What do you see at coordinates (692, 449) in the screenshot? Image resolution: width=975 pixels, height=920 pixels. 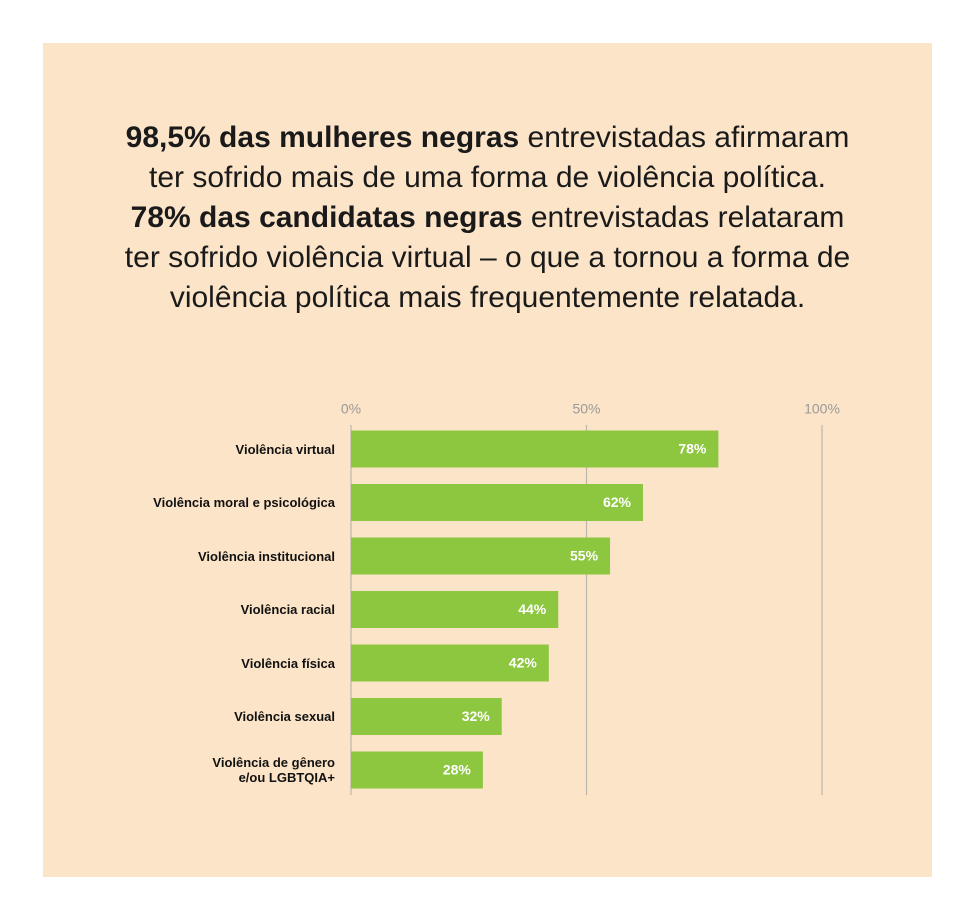 I see `value-label: 78%` at bounding box center [692, 449].